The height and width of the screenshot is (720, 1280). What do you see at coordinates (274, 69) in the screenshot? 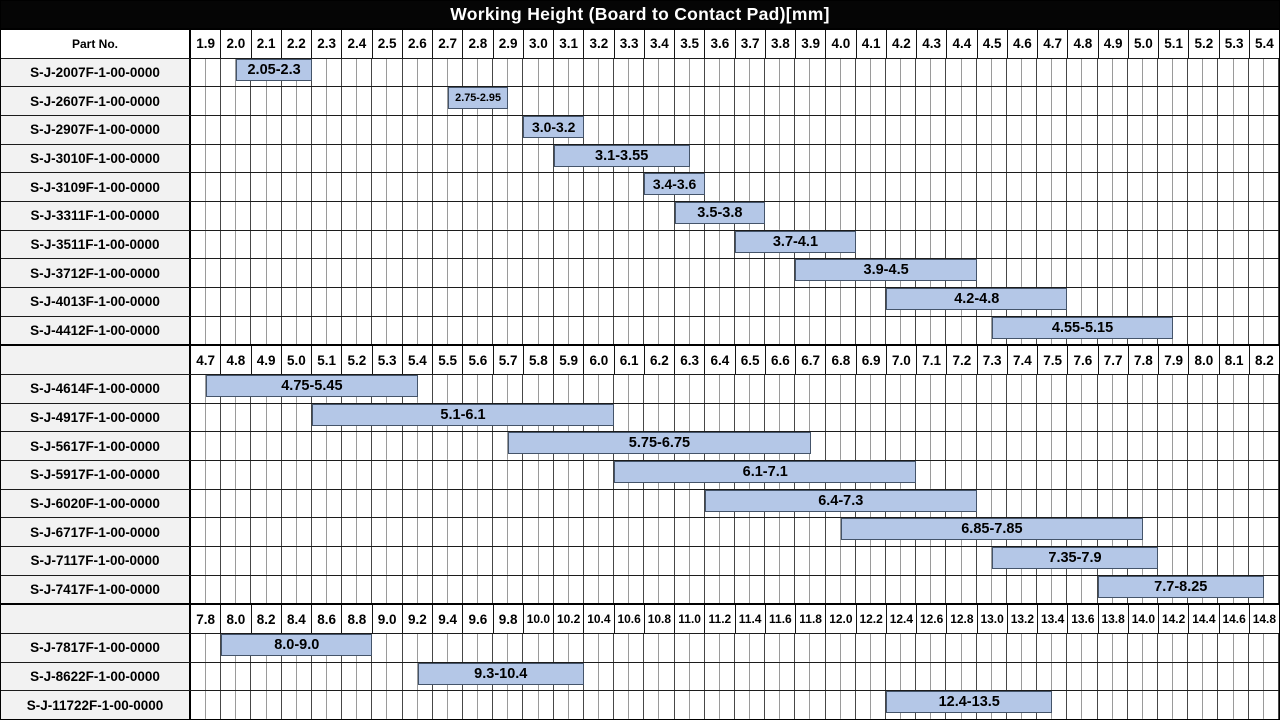
I see `range-bar: 2.05-2.3` at bounding box center [274, 69].